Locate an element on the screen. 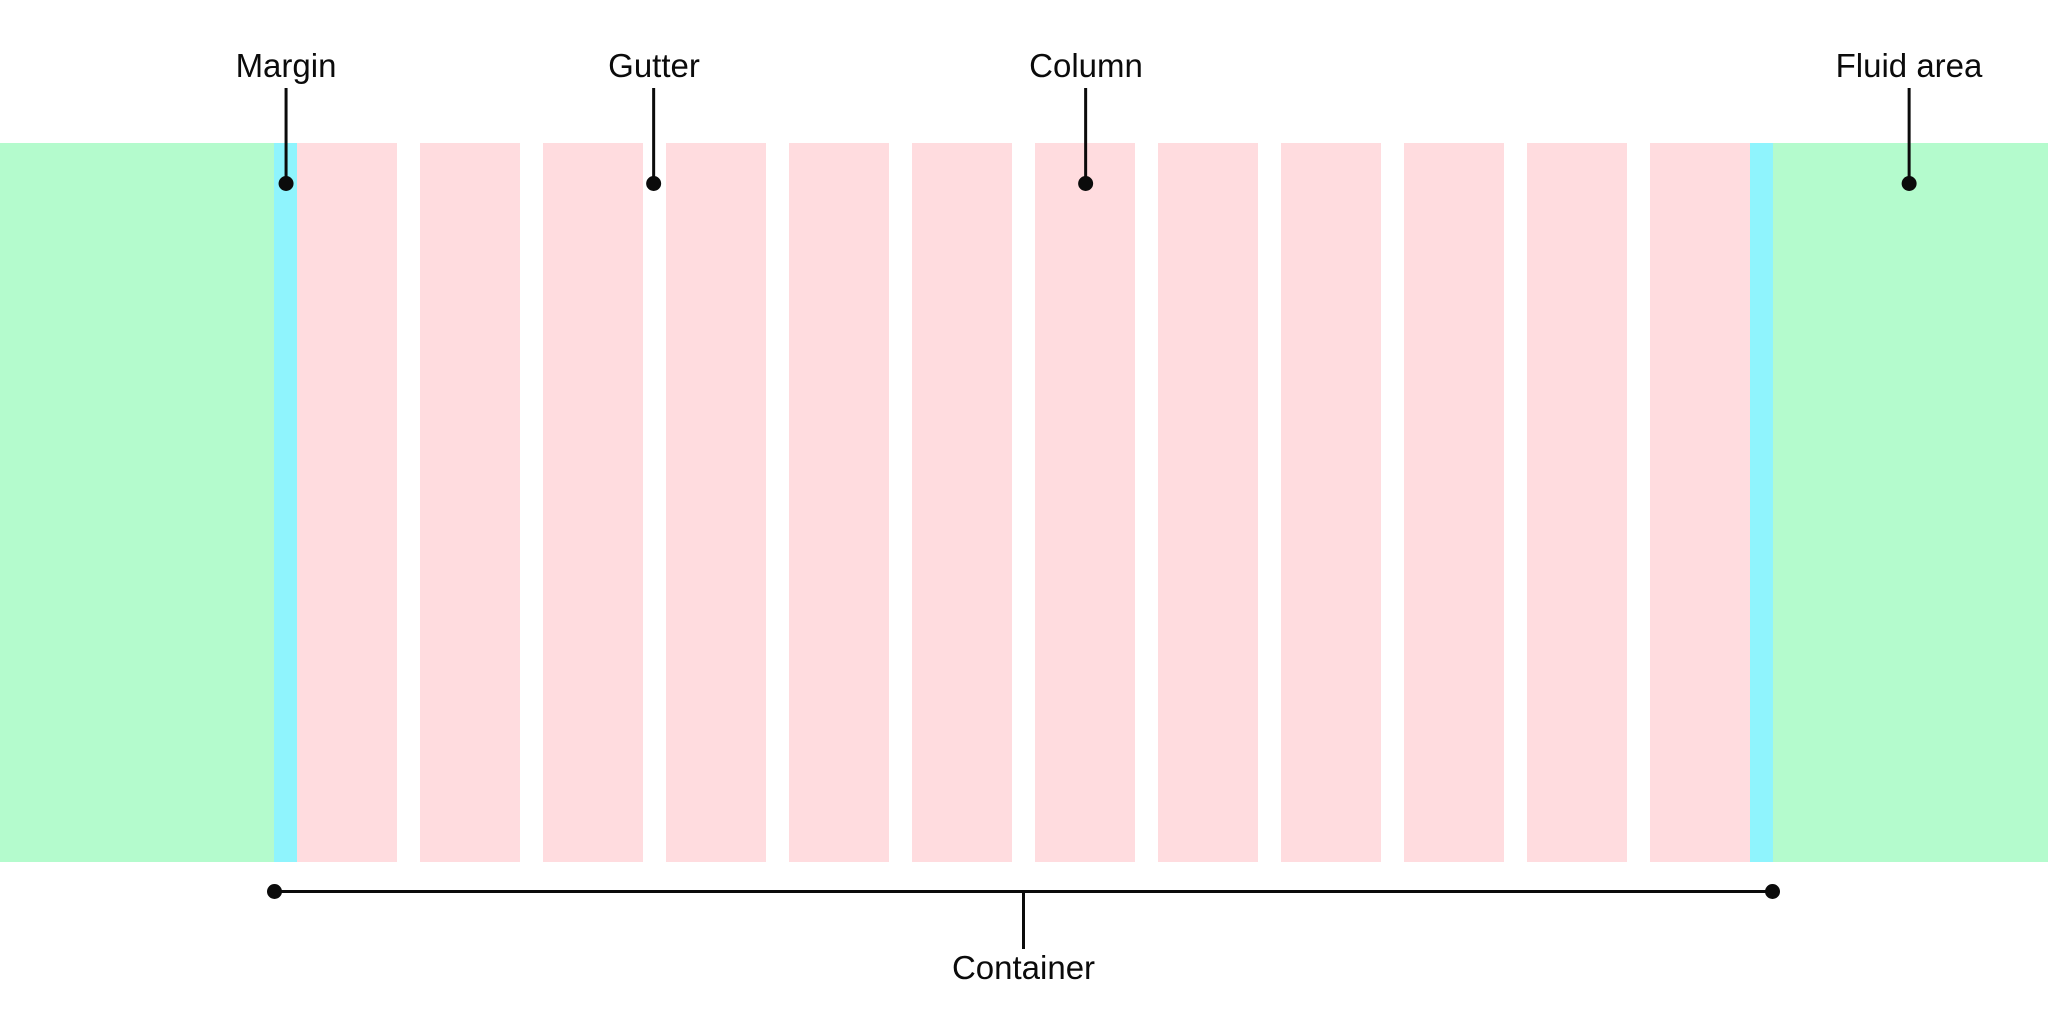 This screenshot has height=1024, width=2048. callout-fluid-area: Fluid area is located at coordinates (1909, 117).